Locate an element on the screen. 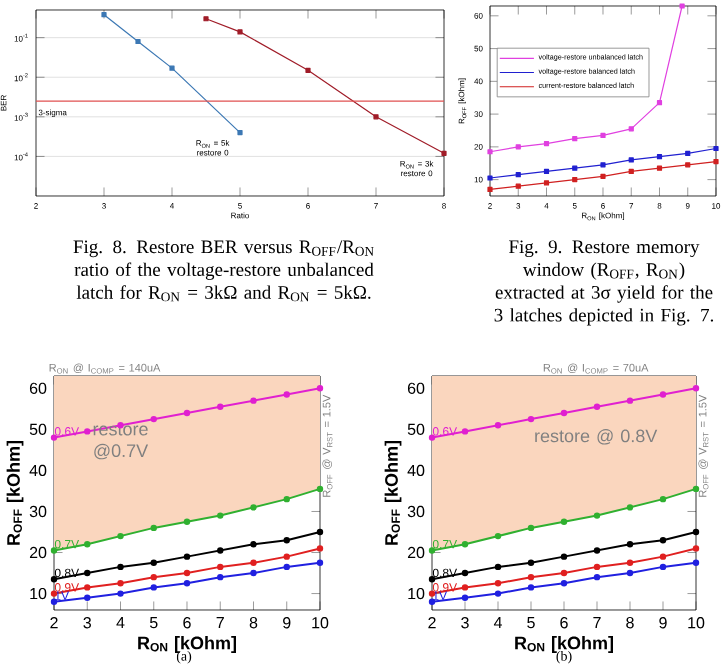 Image resolution: width=726 pixels, height=664 pixels. x-tick-label: 5 is located at coordinates (531, 623).